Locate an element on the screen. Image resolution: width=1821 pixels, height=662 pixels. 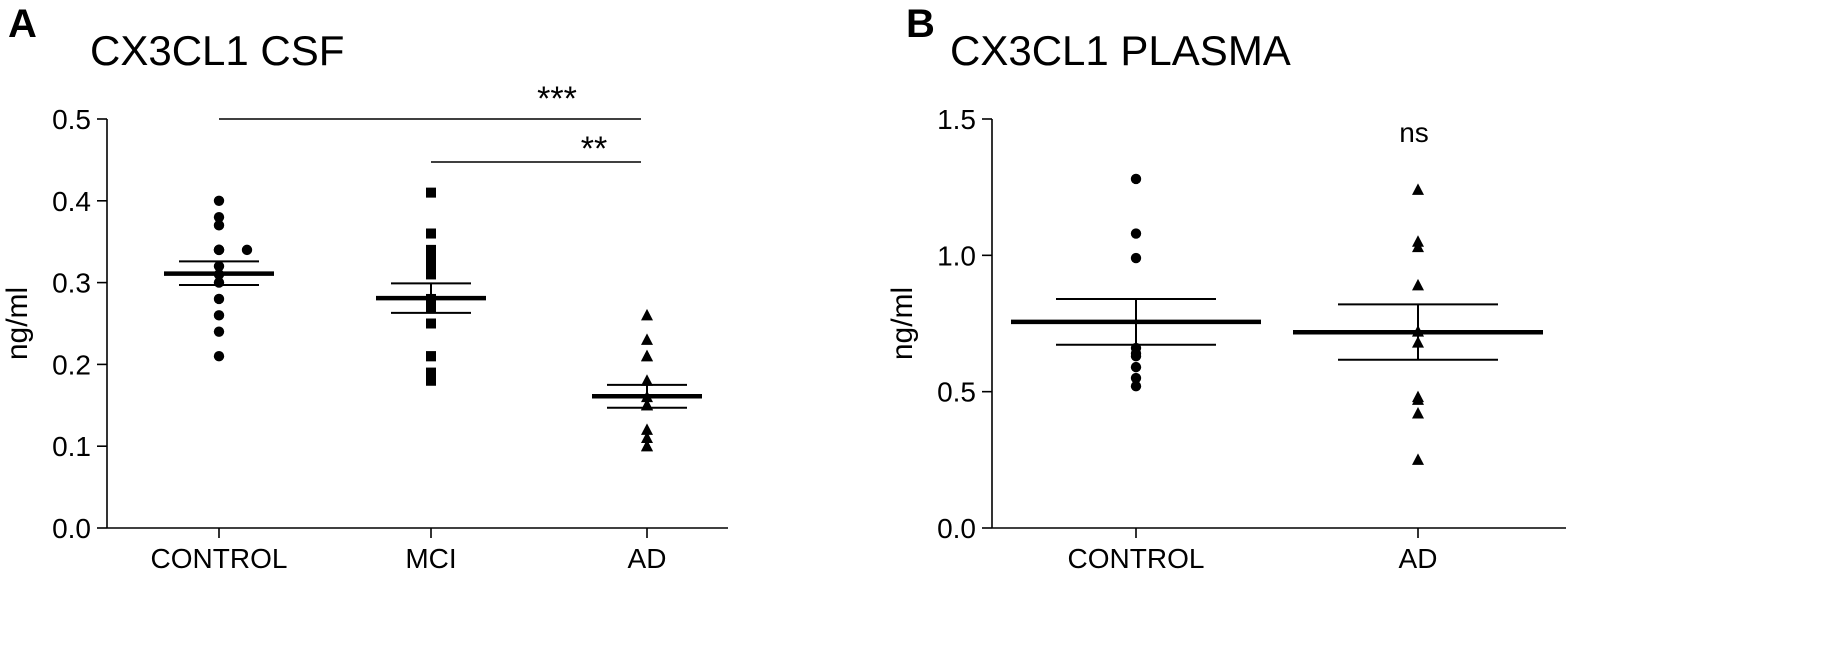
panel-letter-a: A is located at coordinates (22, 24).